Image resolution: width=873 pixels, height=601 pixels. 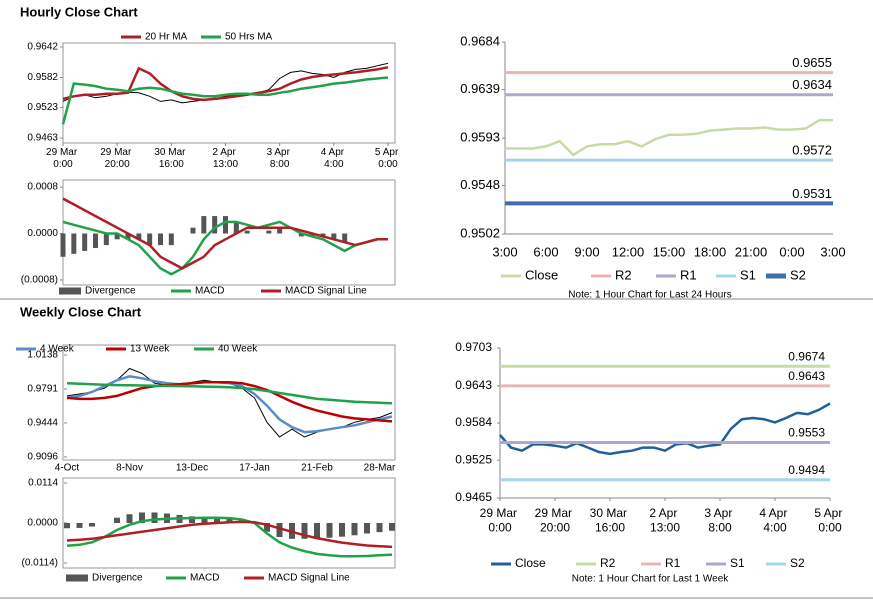 I want to click on y-tick-label: 0.9642, so click(x=42, y=47).